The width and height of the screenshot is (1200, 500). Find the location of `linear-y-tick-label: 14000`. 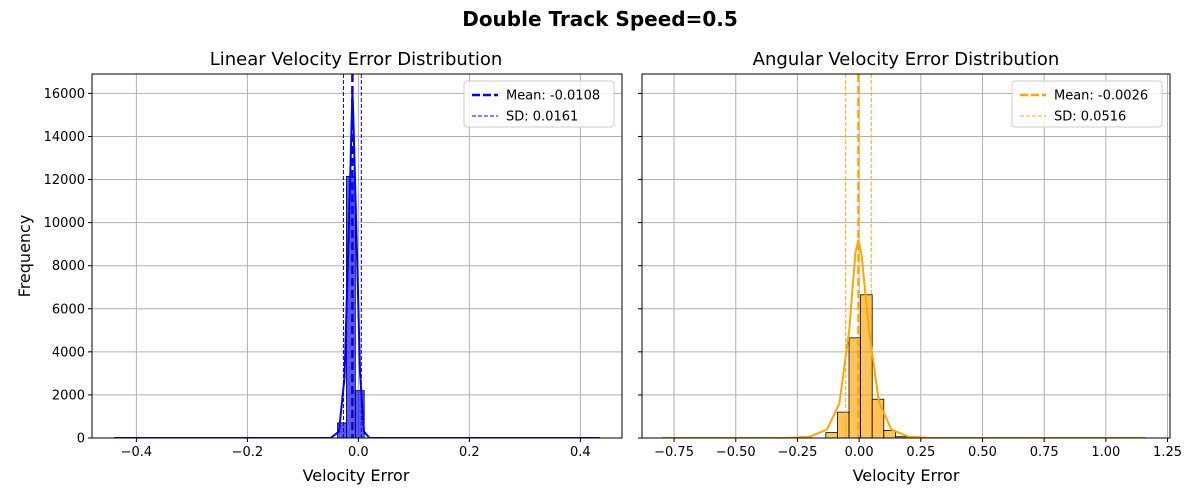

linear-y-tick-label: 14000 is located at coordinates (64, 137).